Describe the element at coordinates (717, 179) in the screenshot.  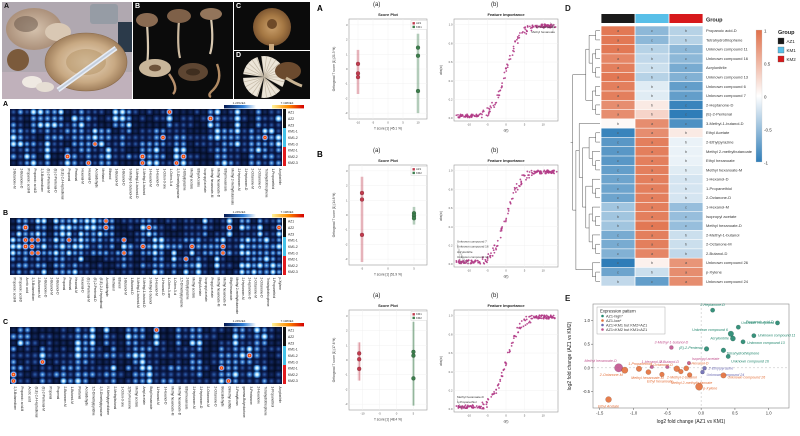
I see `row-label: 1-Hexanol-D` at that location.